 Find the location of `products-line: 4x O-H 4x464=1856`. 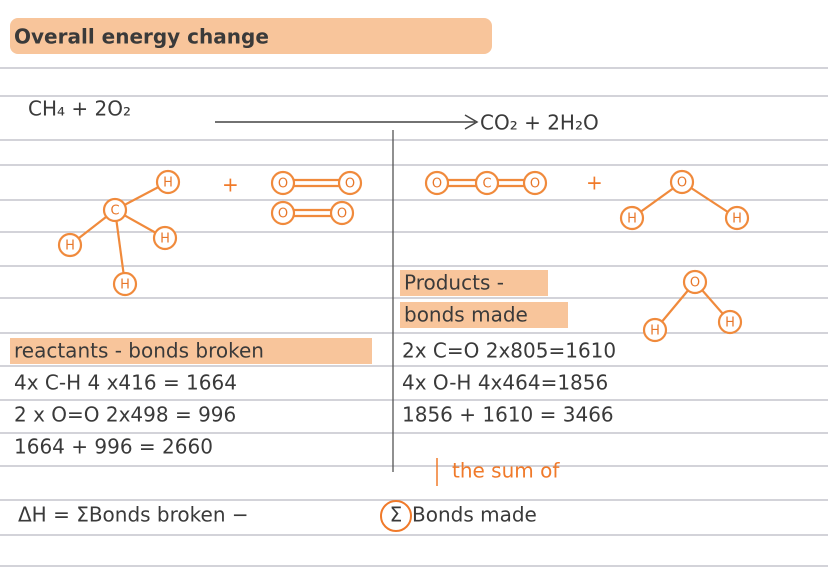

products-line: 4x O-H 4x464=1856 is located at coordinates (505, 383).